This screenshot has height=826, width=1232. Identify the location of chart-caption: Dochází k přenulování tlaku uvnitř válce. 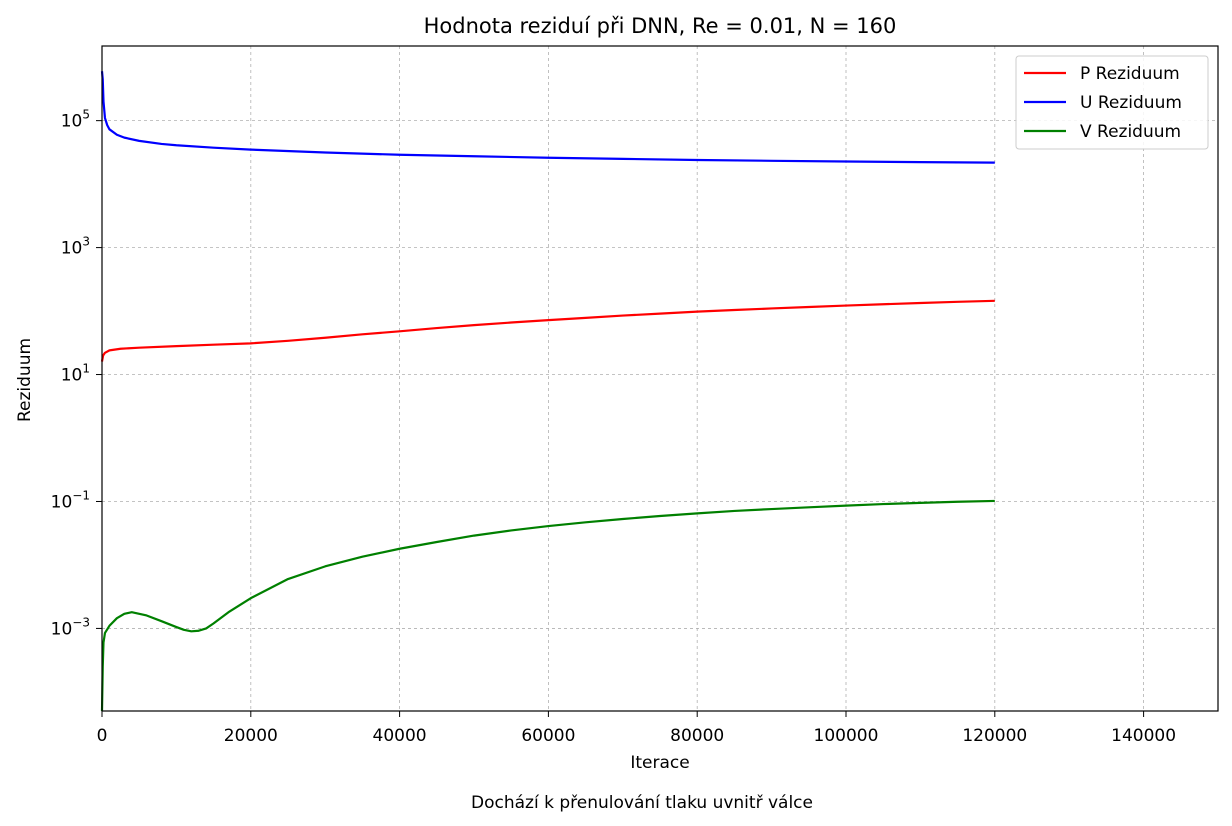
(642, 803).